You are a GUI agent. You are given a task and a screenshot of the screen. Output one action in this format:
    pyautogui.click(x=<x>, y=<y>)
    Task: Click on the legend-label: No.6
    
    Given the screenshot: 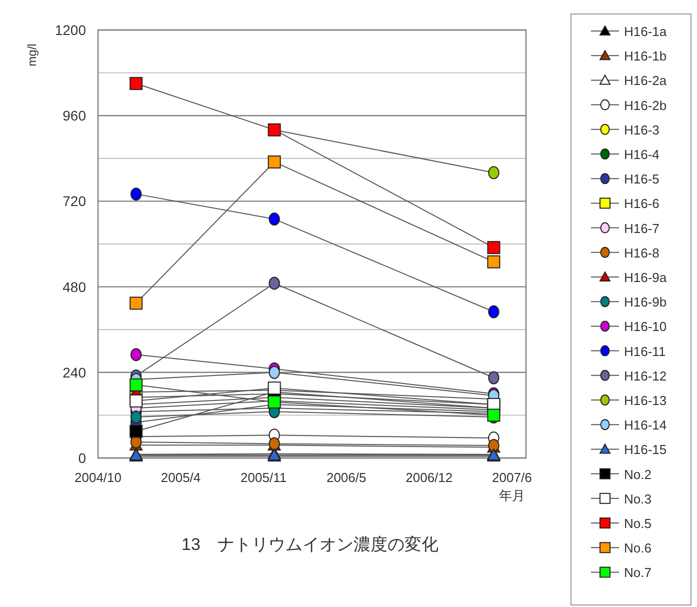 What is the action you would take?
    pyautogui.click(x=638, y=548)
    